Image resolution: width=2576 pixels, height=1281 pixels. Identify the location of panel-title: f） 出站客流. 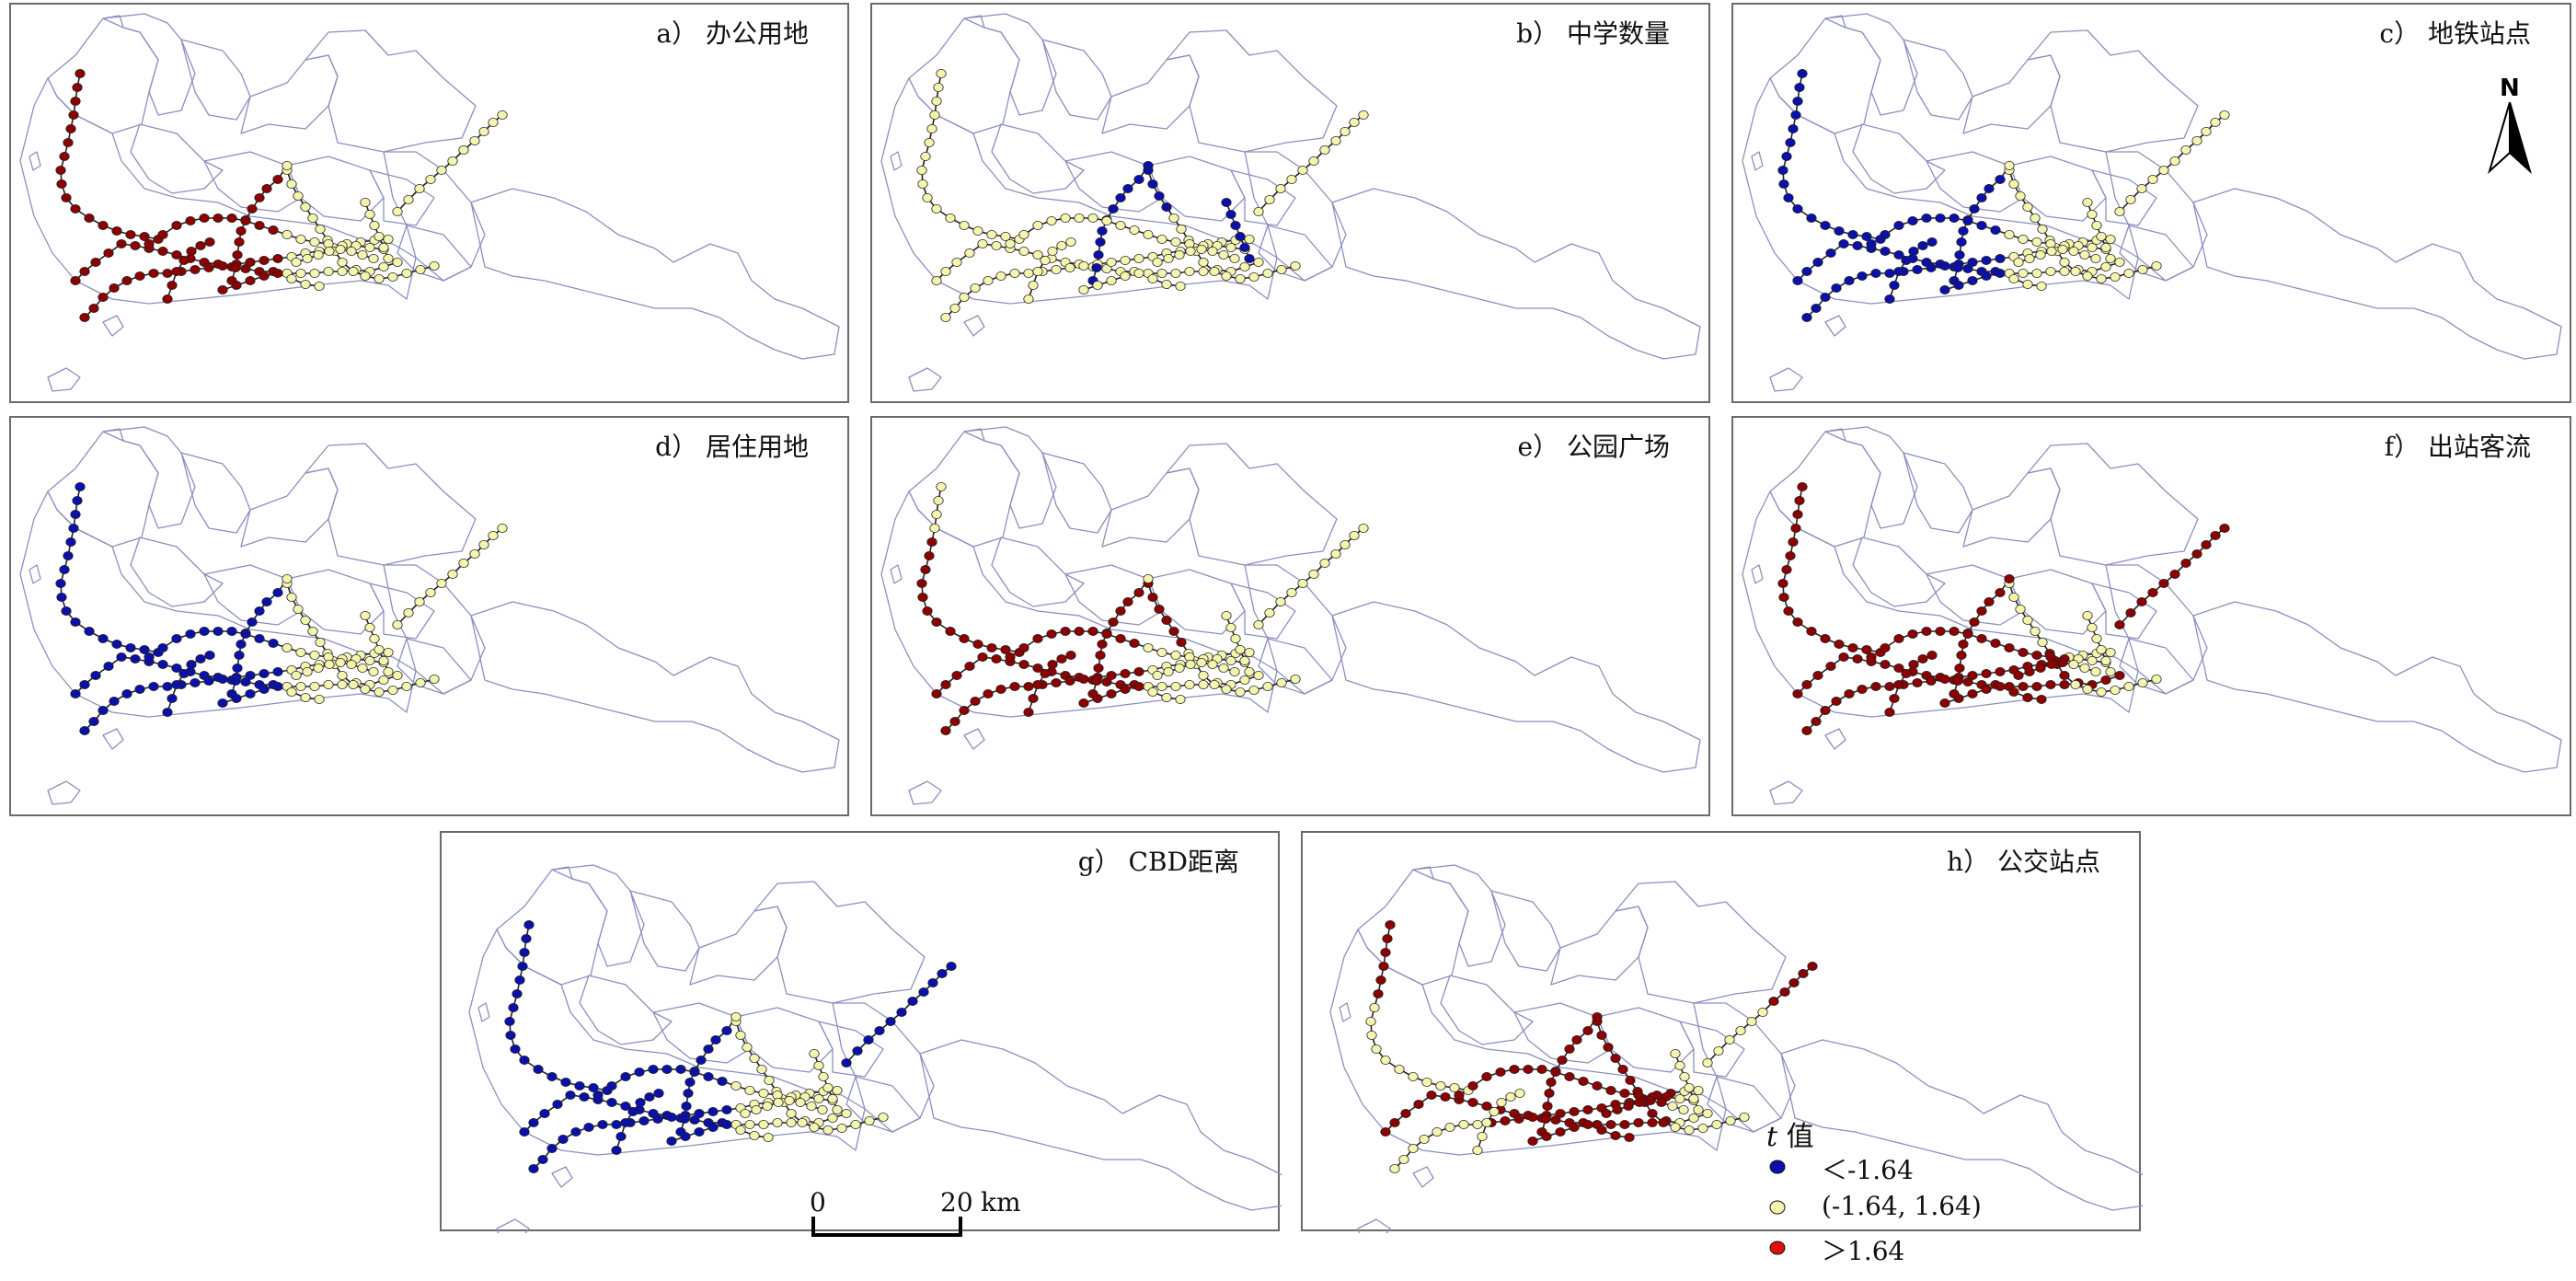
(2457, 447).